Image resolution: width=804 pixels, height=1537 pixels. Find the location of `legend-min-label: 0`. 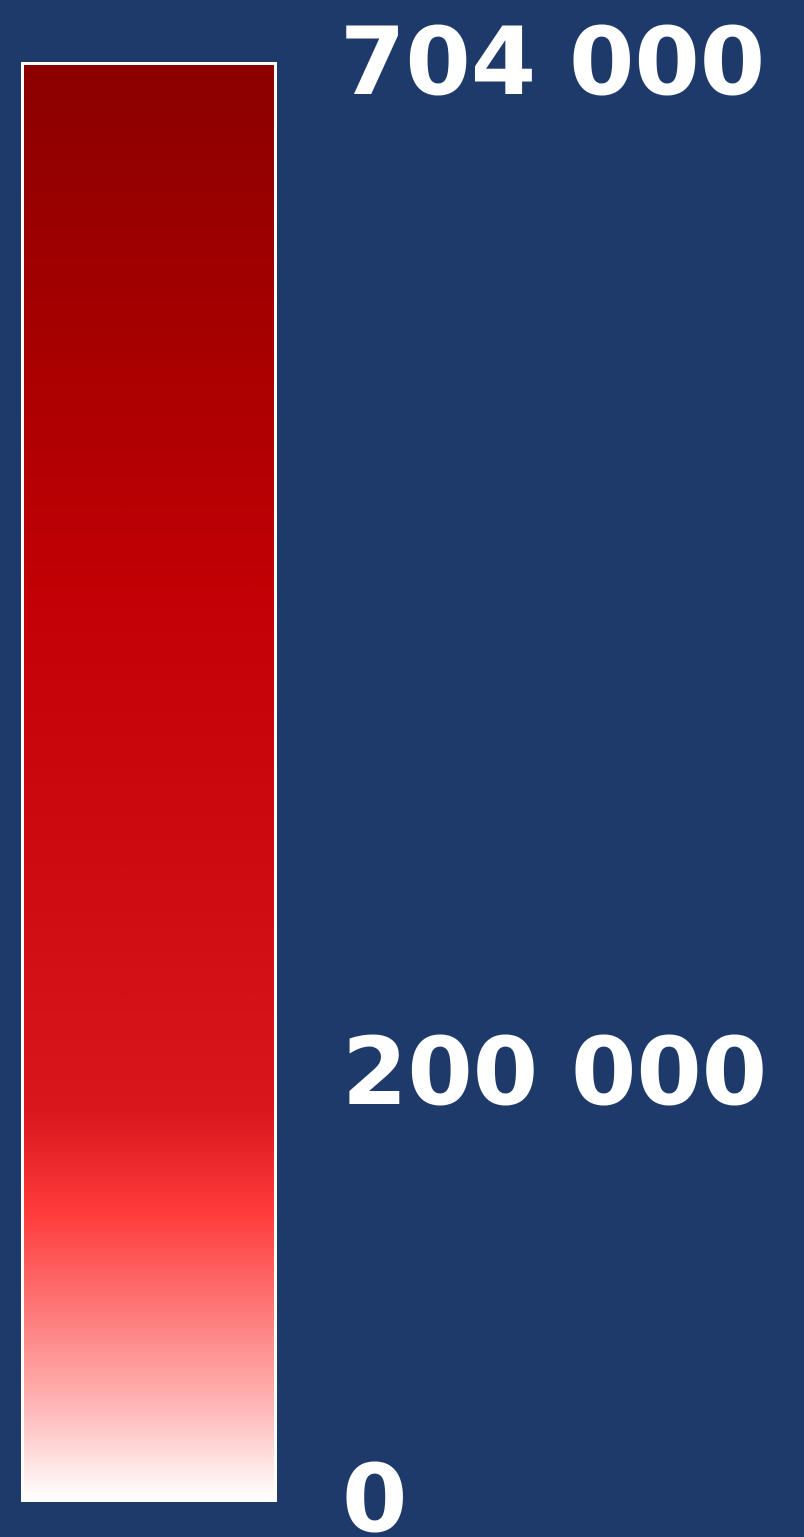

legend-min-label: 0 is located at coordinates (375, 1491).